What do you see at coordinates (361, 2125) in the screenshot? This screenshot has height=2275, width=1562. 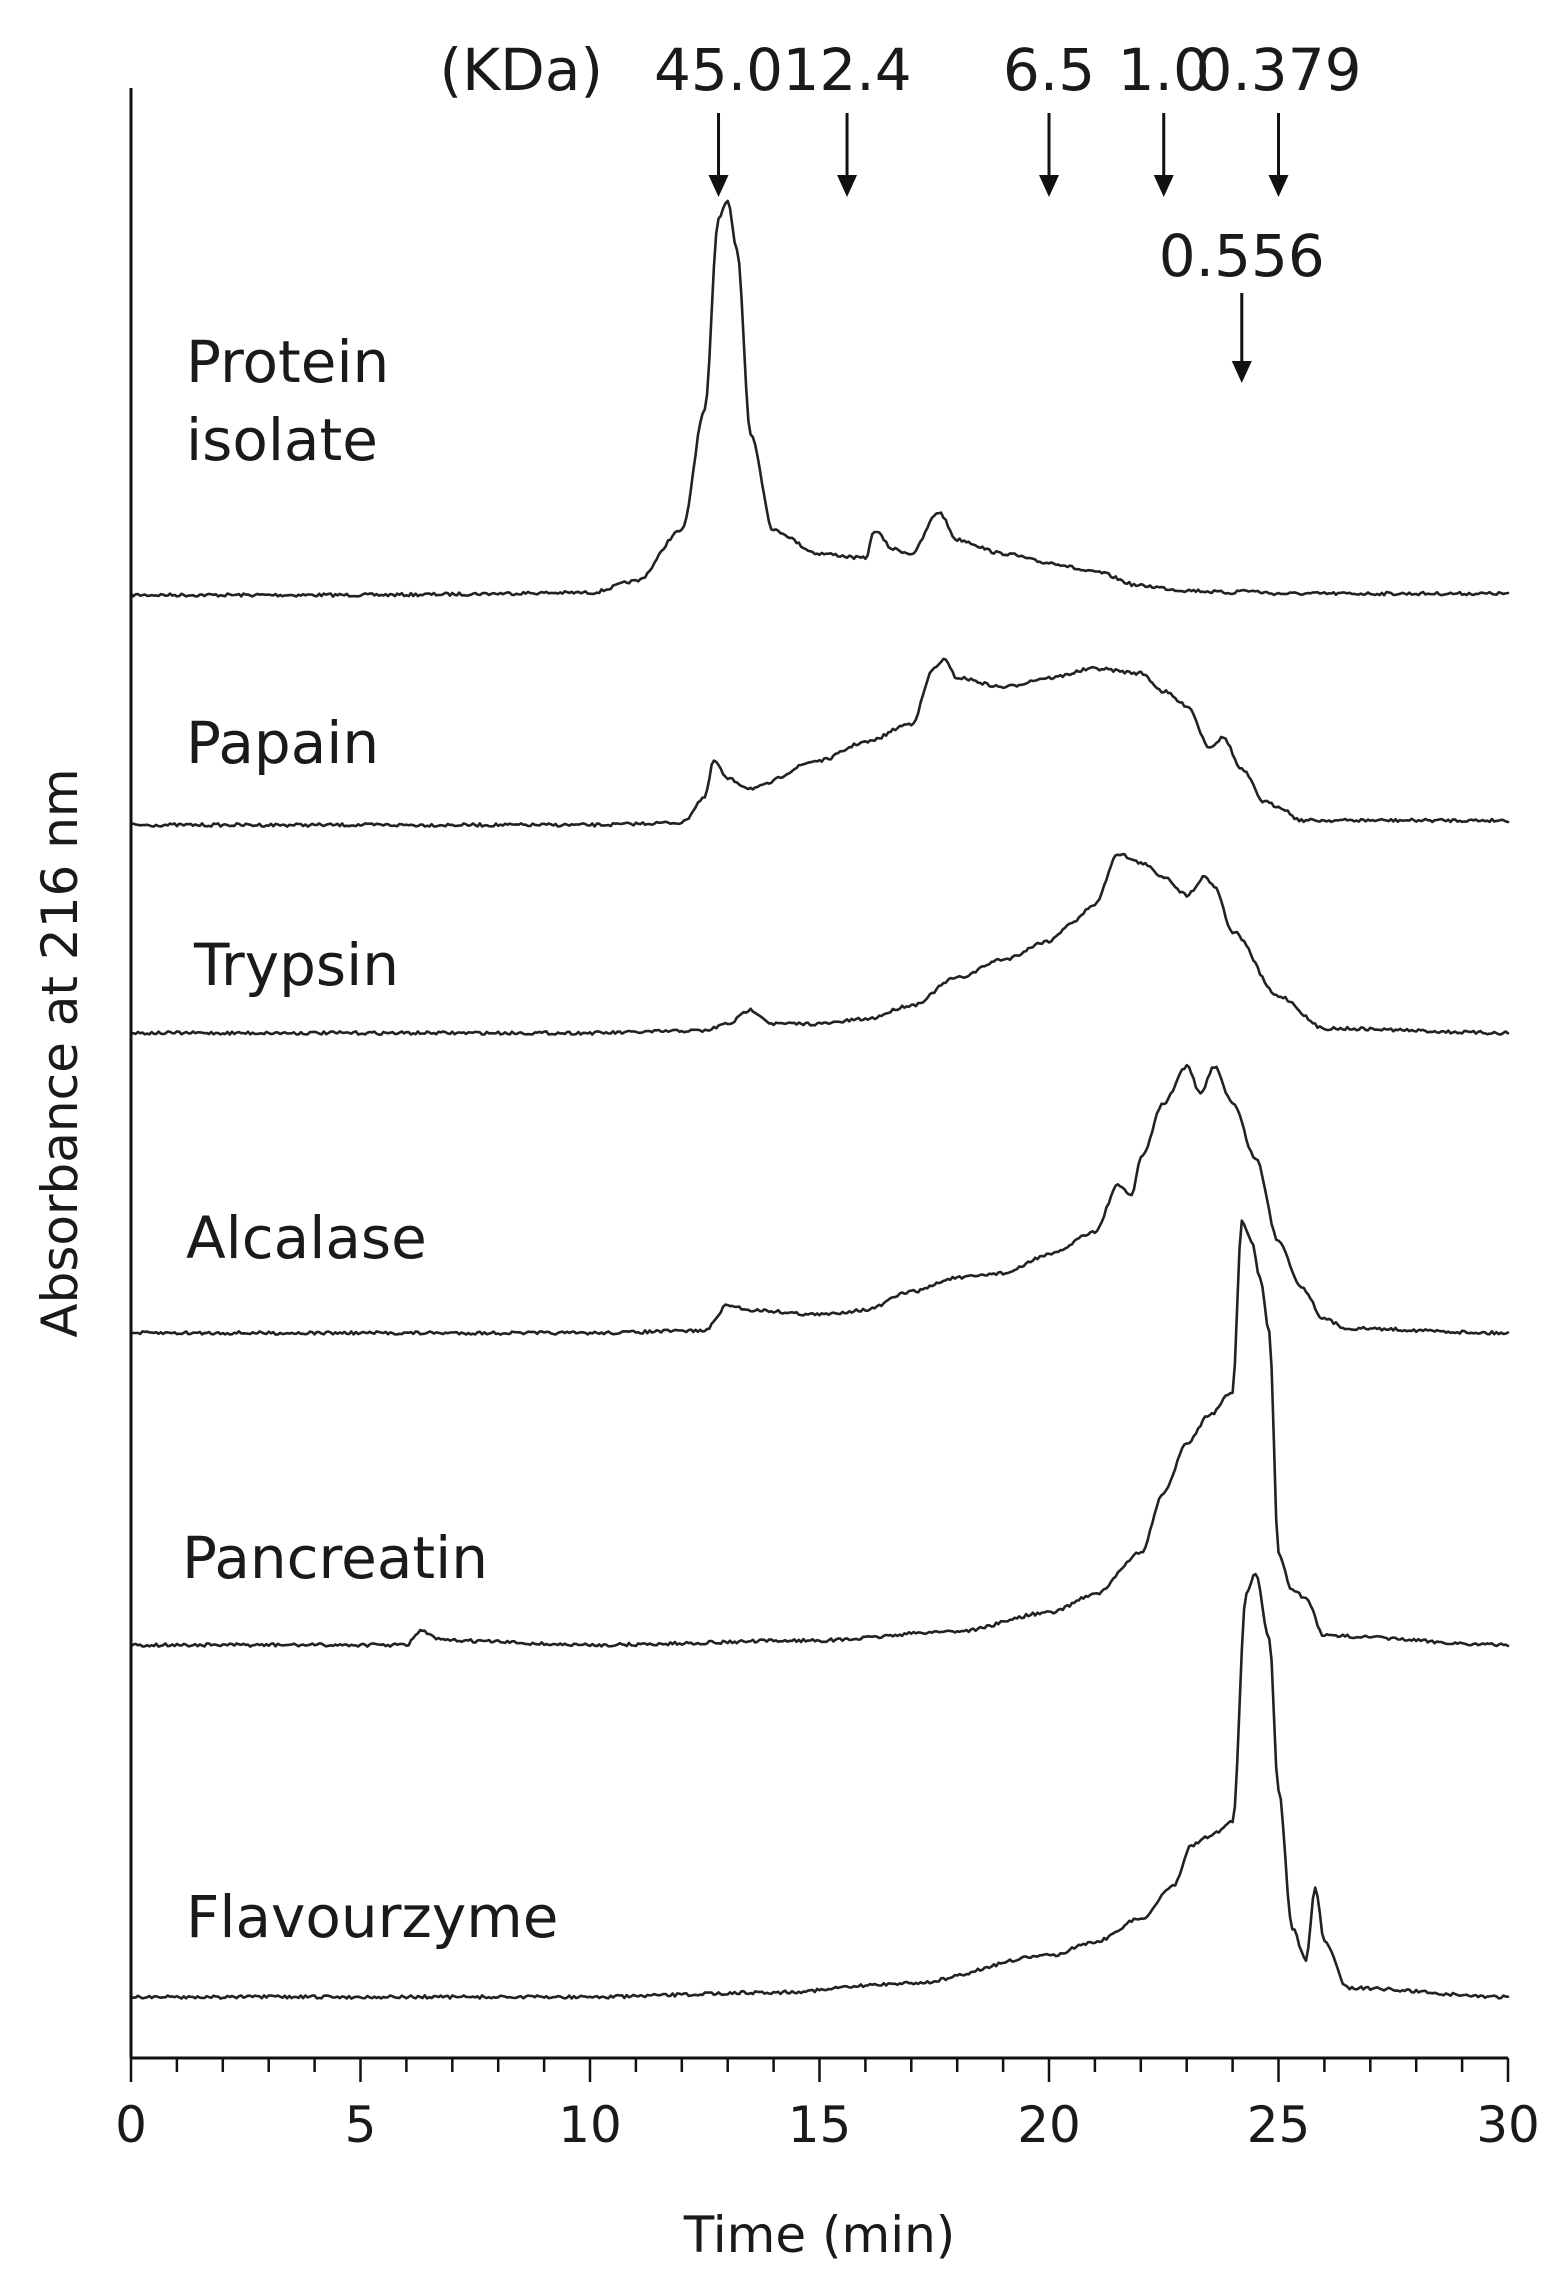 I see `x-tick-label: 5` at bounding box center [361, 2125].